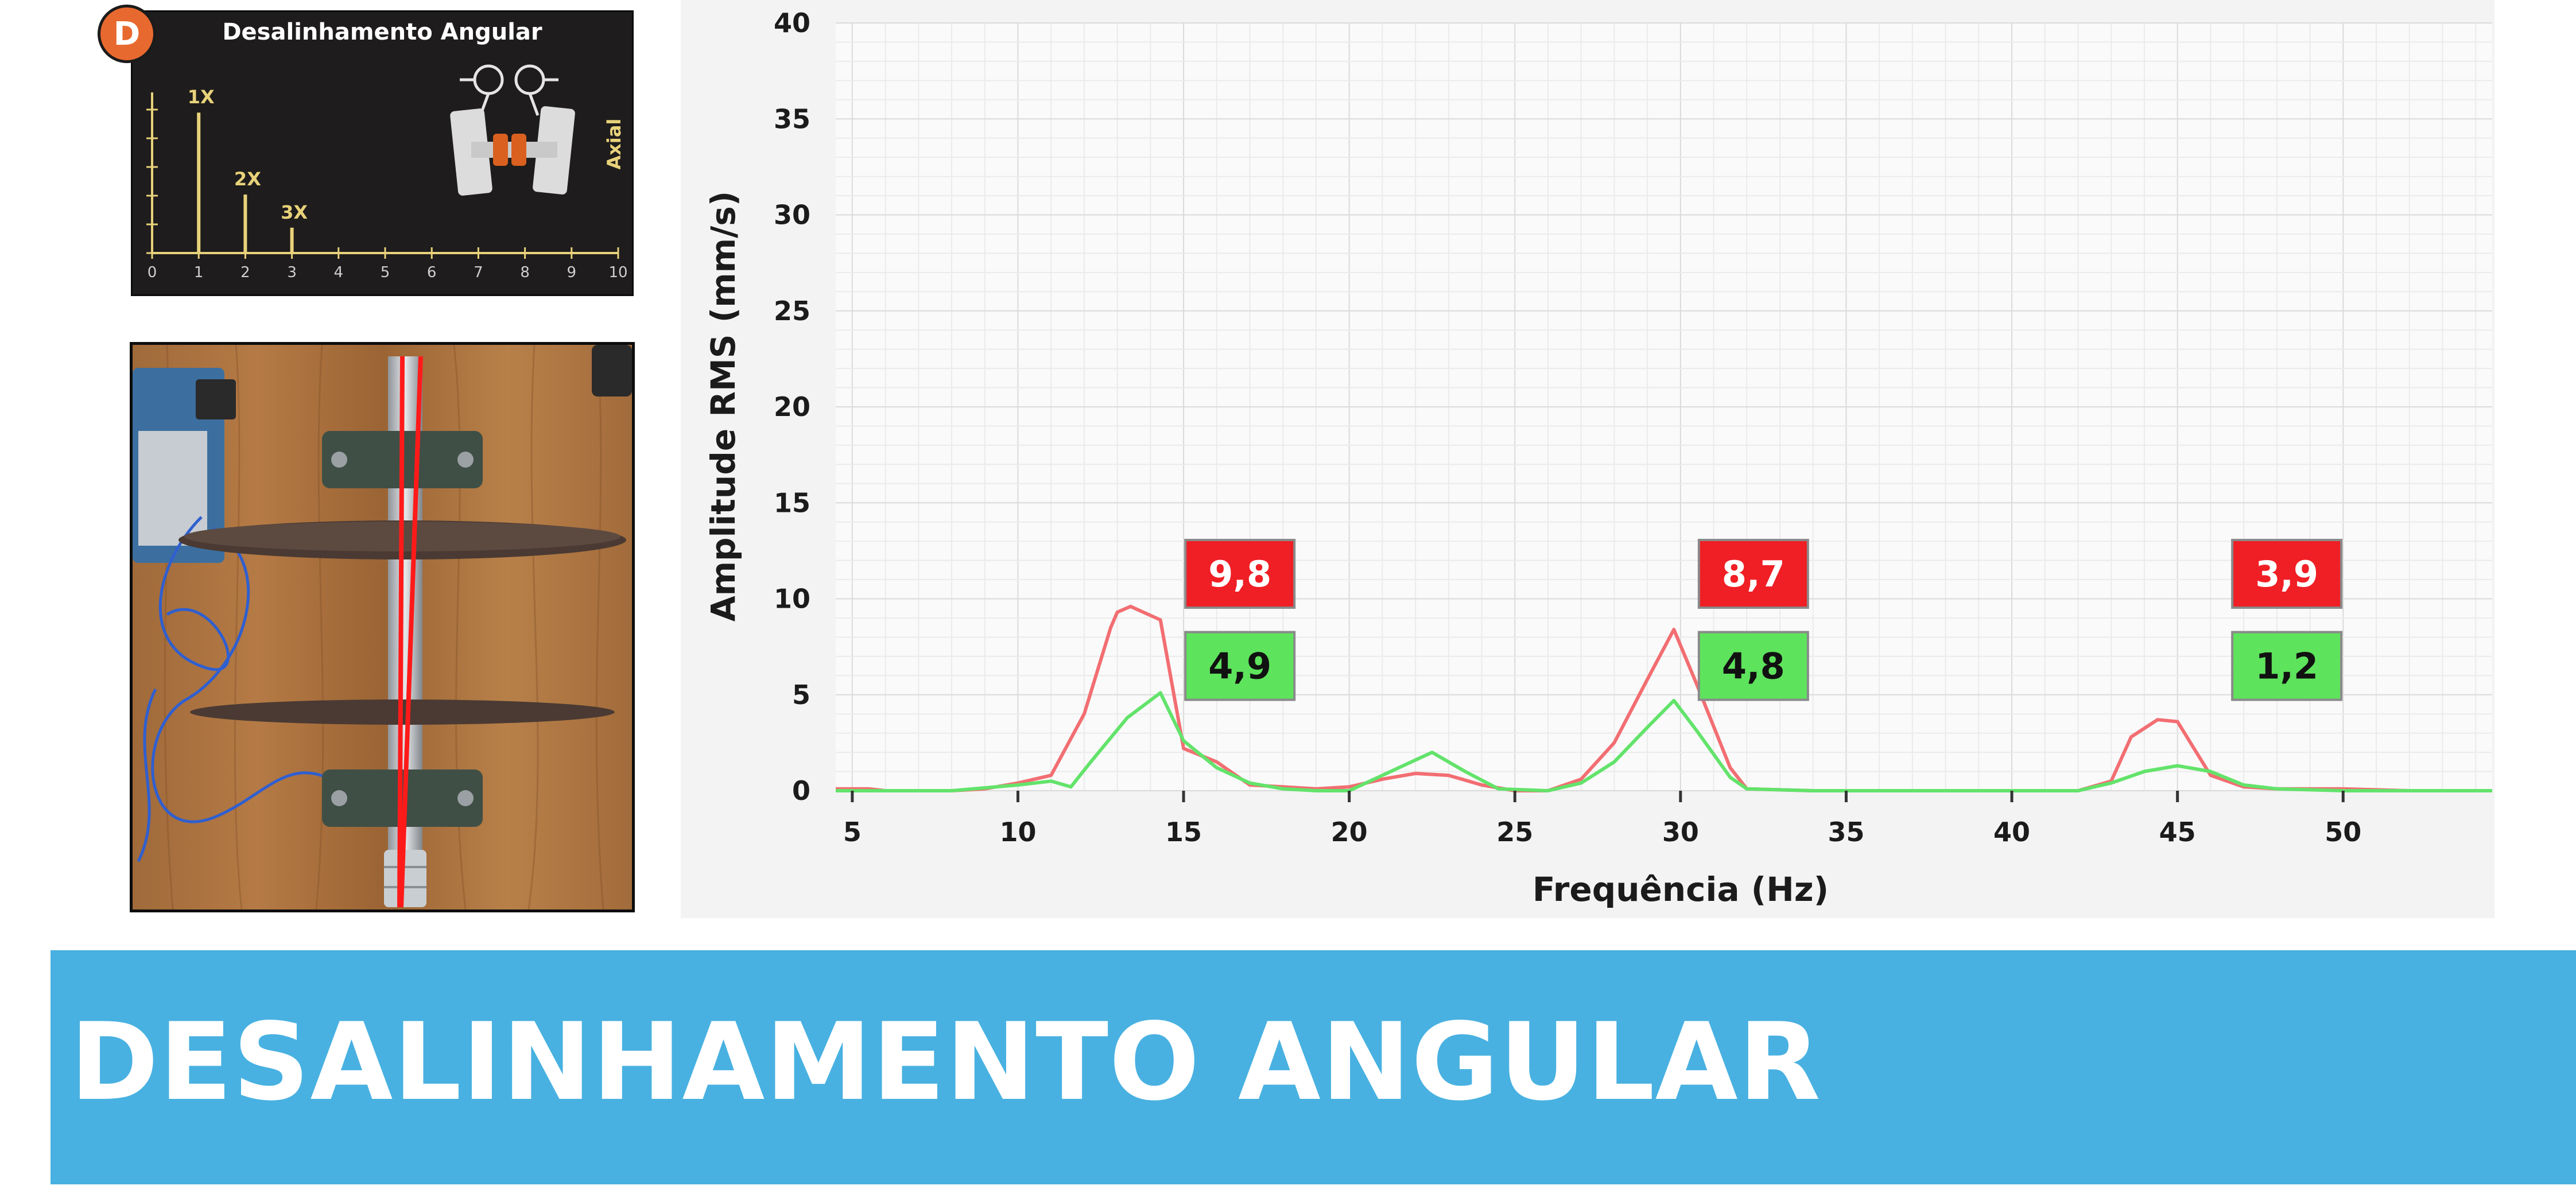 The image size is (2576, 1201). I want to click on value-label: 3,9, so click(2286, 574).